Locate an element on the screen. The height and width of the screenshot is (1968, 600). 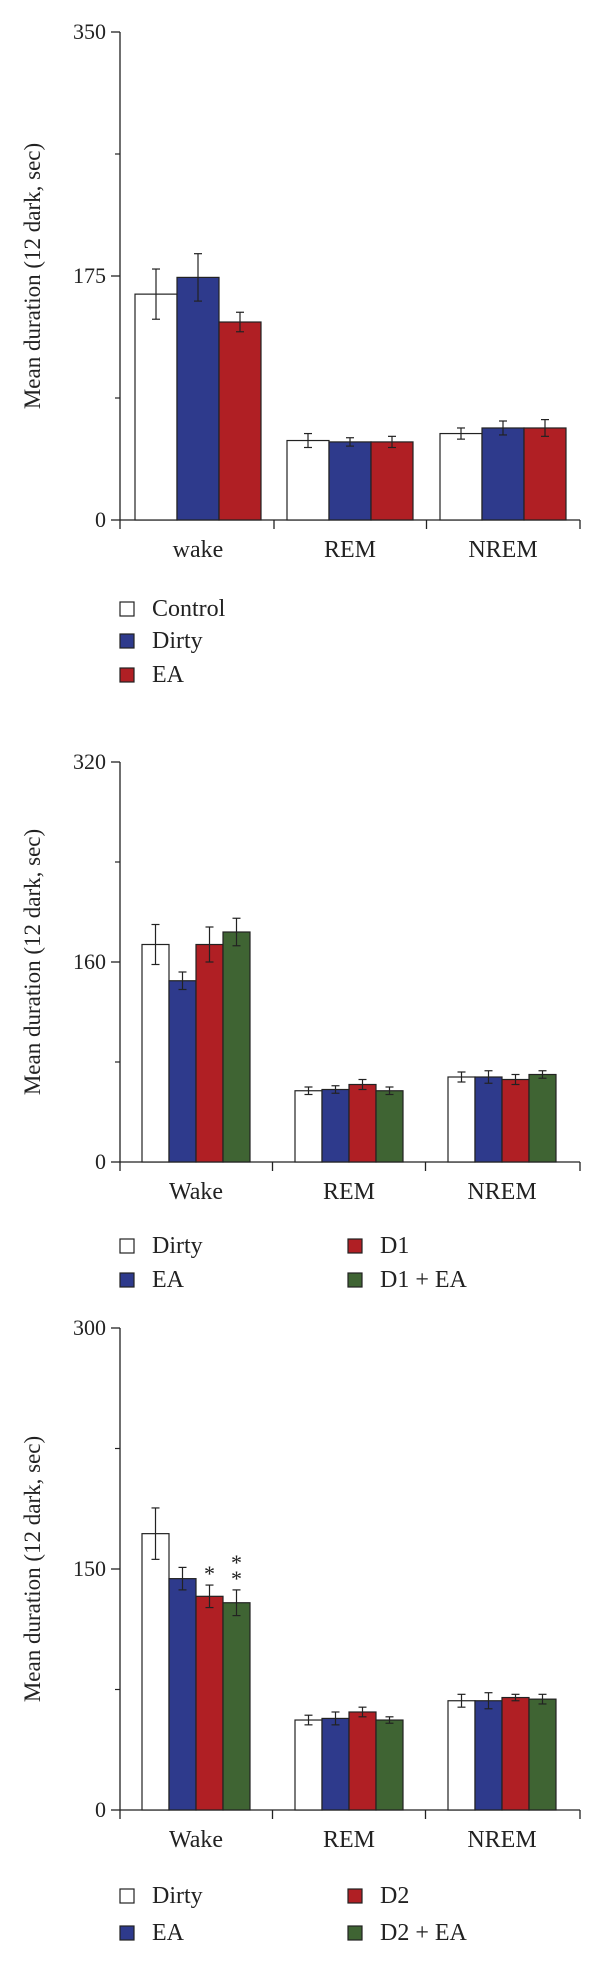
bar-nrem-d1-ea is located at coordinates (542, 1118).